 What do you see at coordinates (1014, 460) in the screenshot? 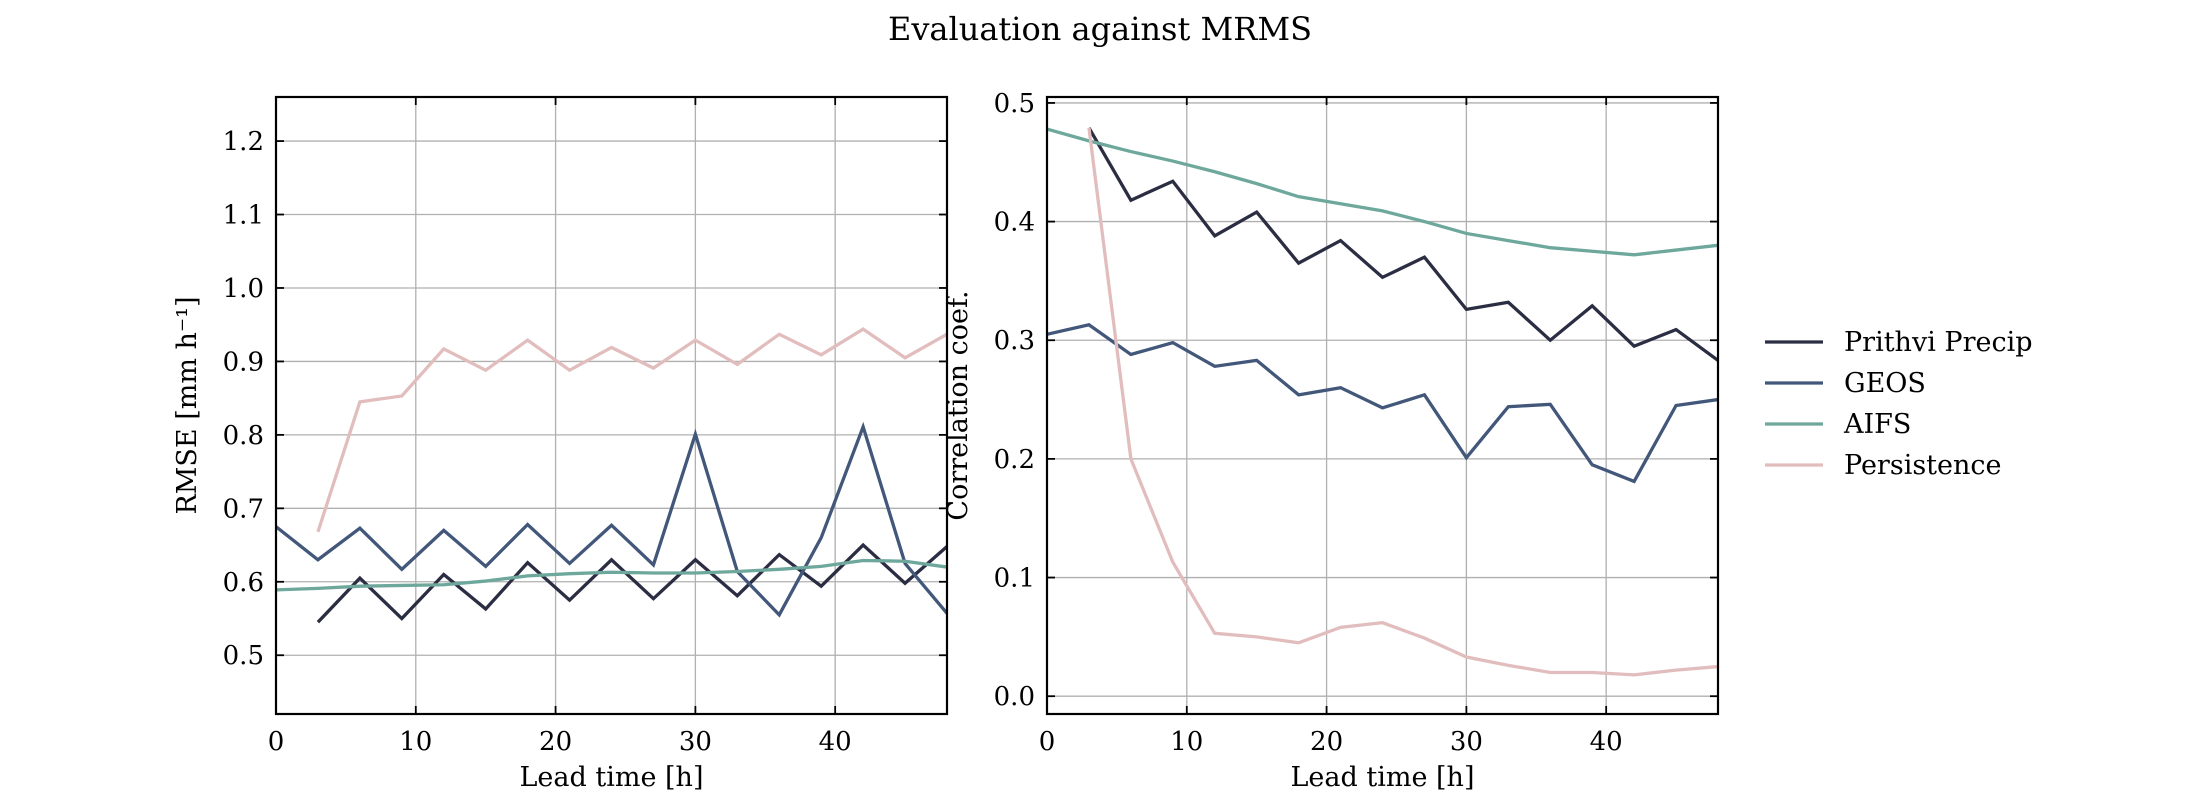
I see `y-tick-label: 0.2` at bounding box center [1014, 460].